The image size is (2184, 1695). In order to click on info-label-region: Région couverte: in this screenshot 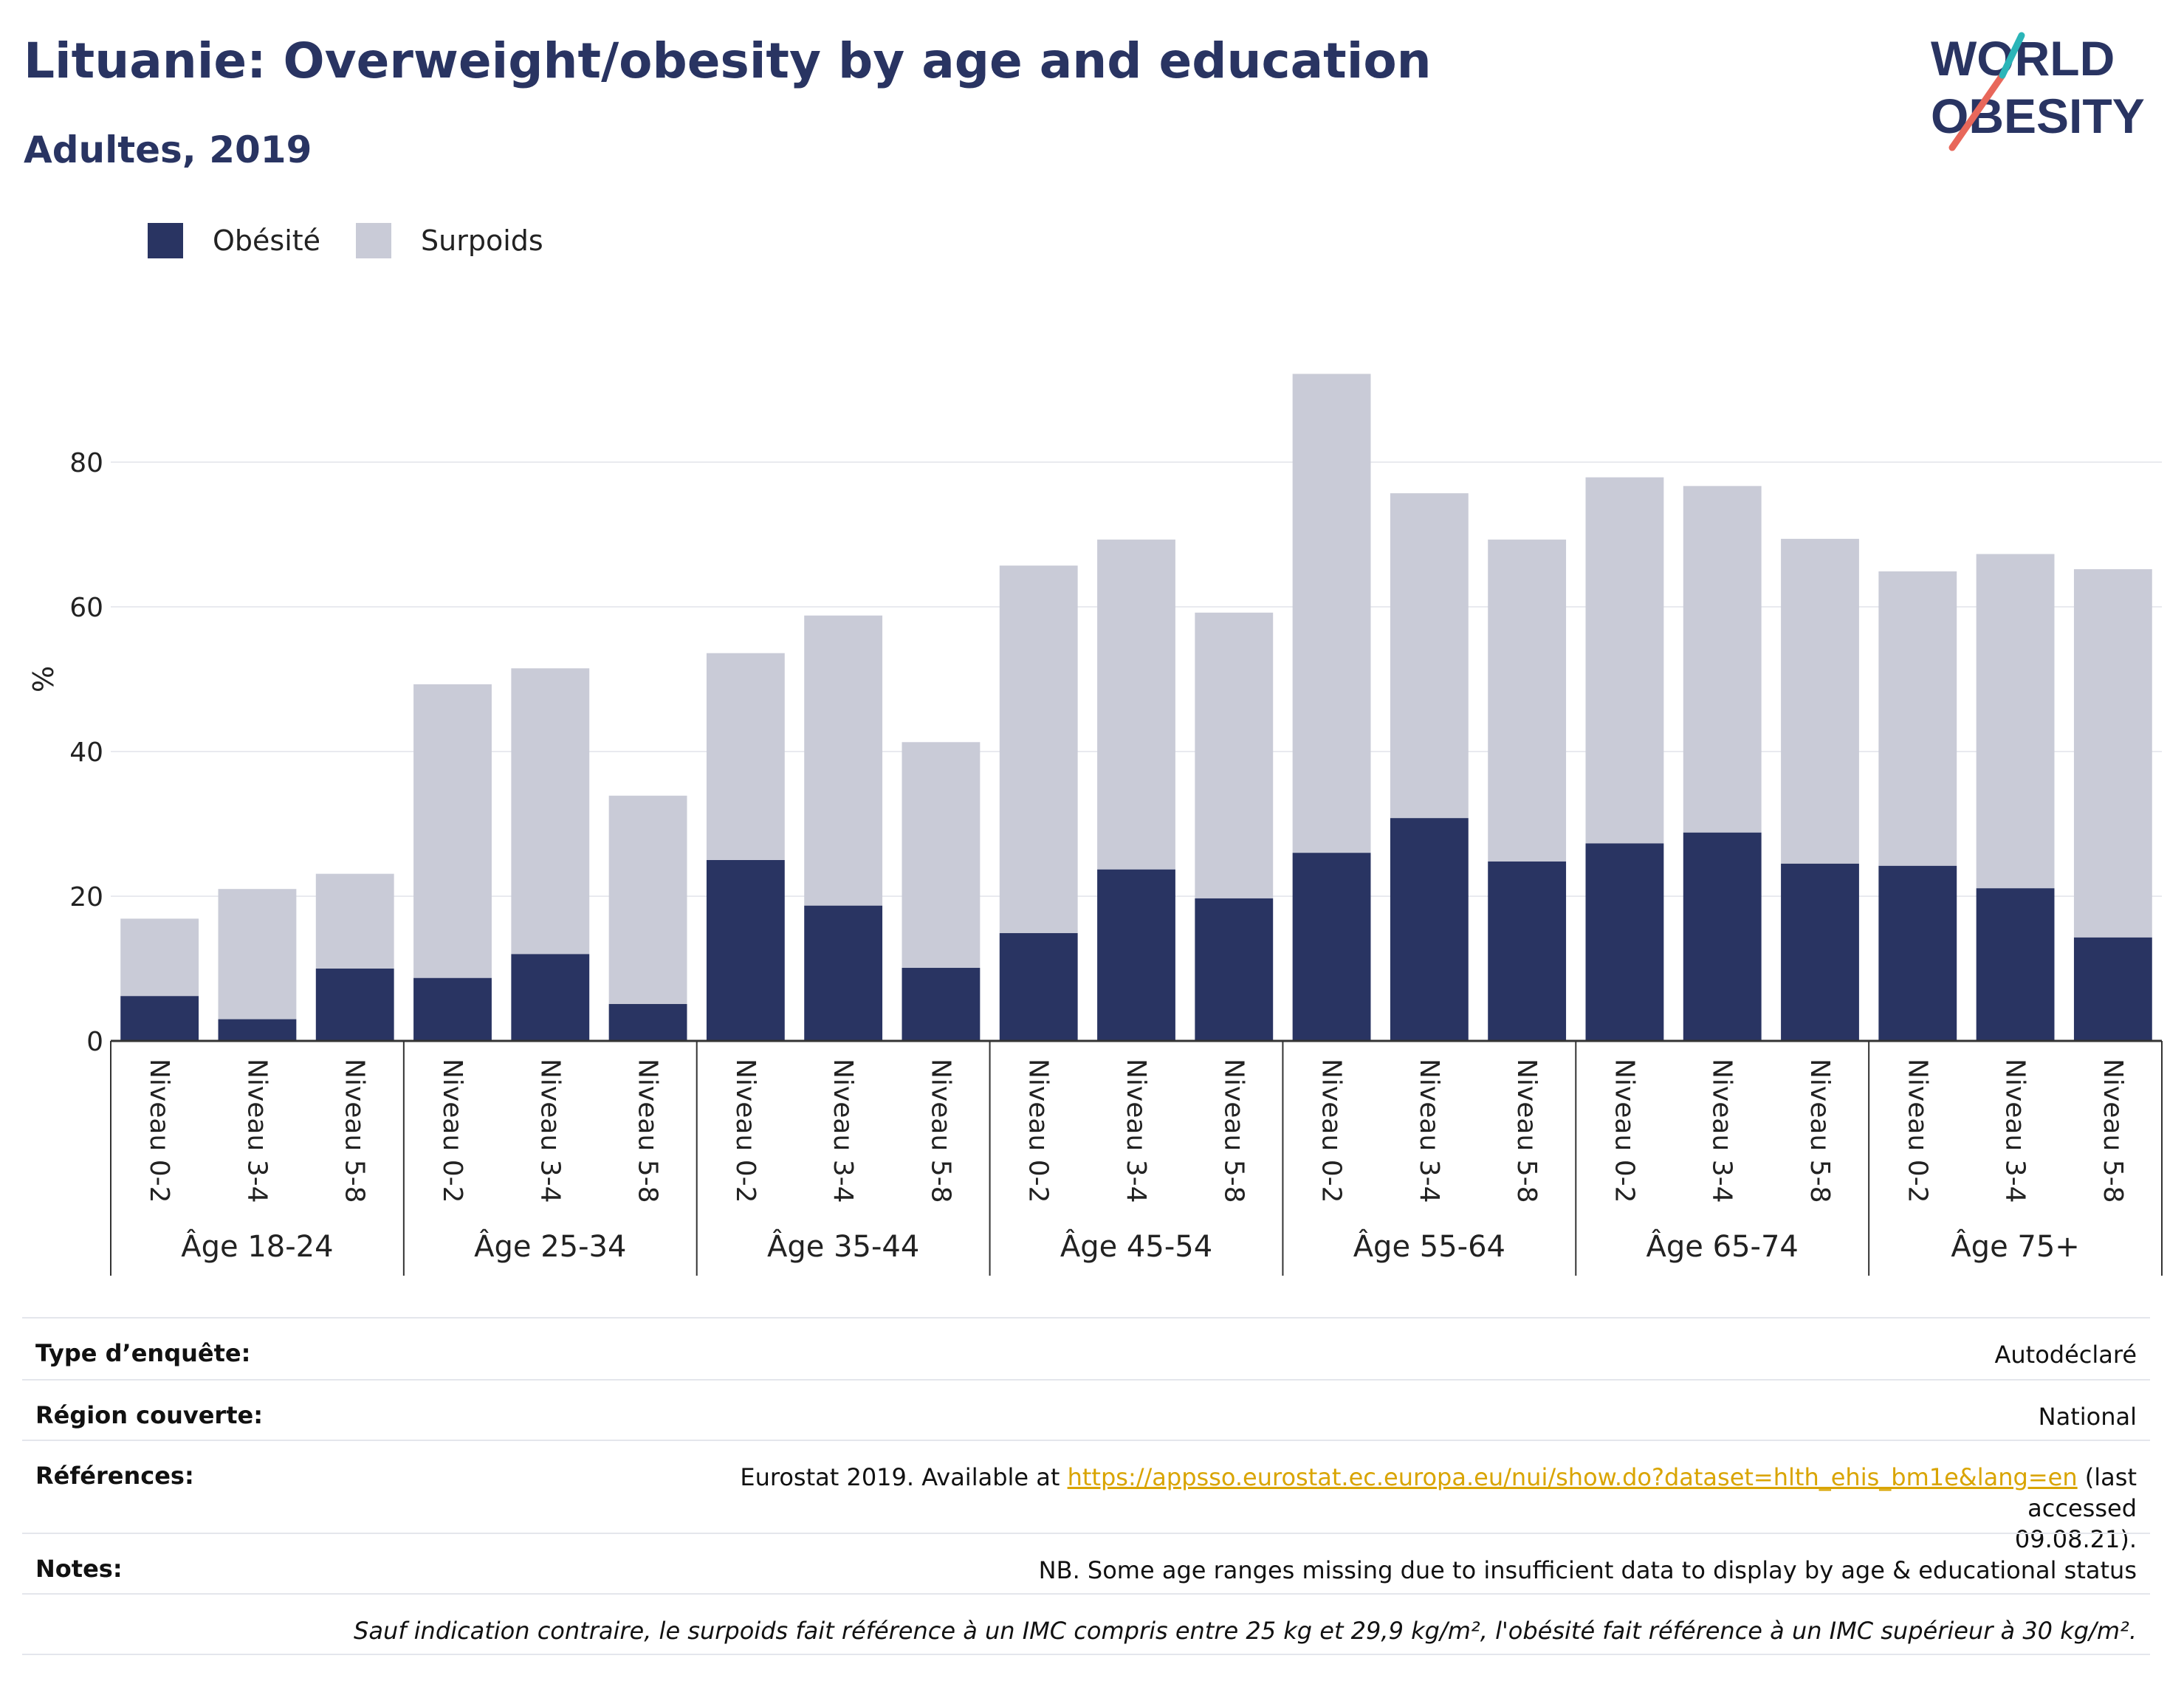, I will do `click(149, 1415)`.